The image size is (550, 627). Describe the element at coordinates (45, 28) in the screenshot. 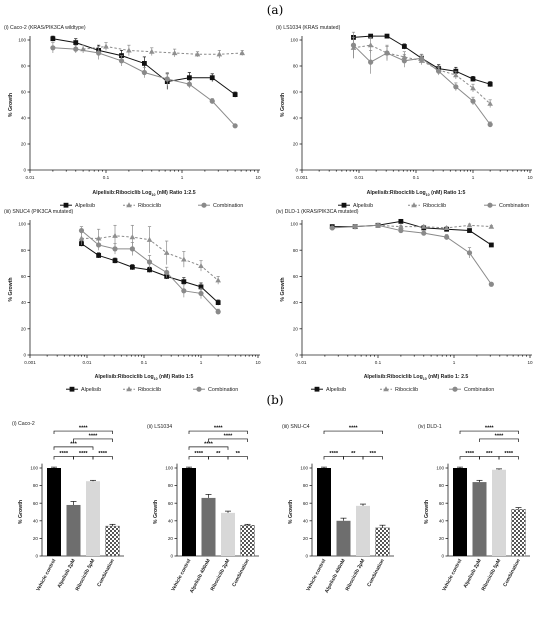

I see `chart-title: (i) Caco-2 (KRAS/PIK3CA wildtype)` at that location.